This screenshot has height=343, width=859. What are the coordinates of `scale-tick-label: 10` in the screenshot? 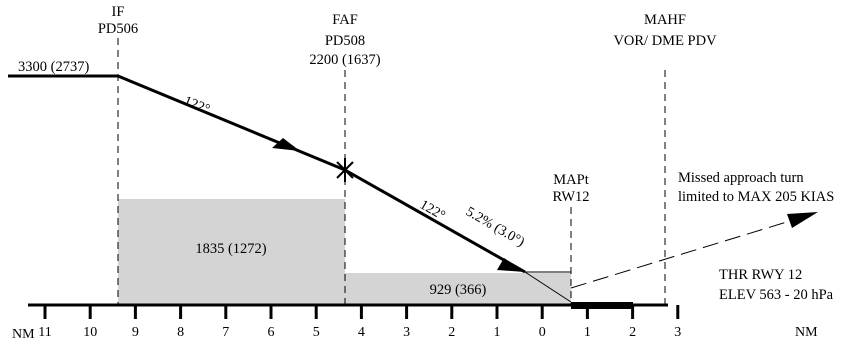 It's located at (90, 332).